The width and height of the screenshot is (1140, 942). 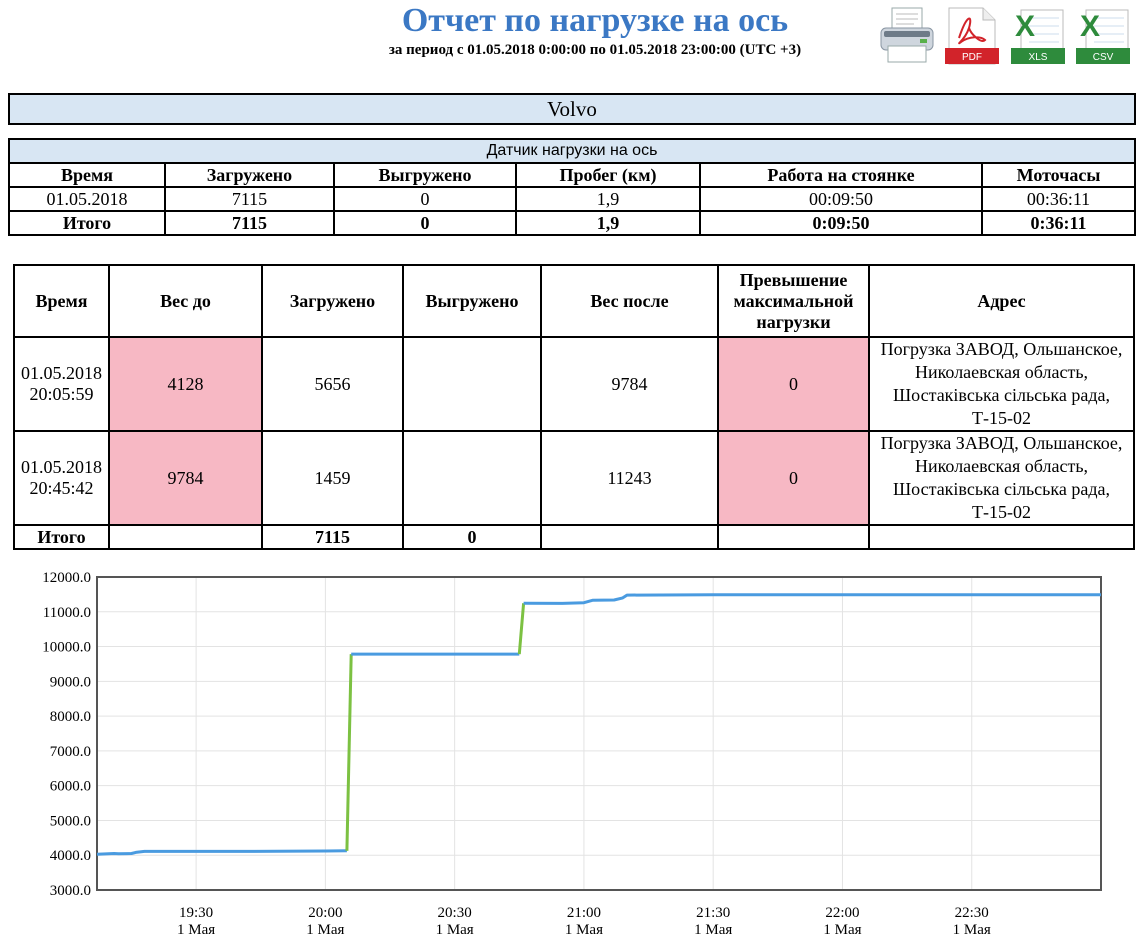 I want to click on table-cell: 00:09:50, so click(x=841, y=199).